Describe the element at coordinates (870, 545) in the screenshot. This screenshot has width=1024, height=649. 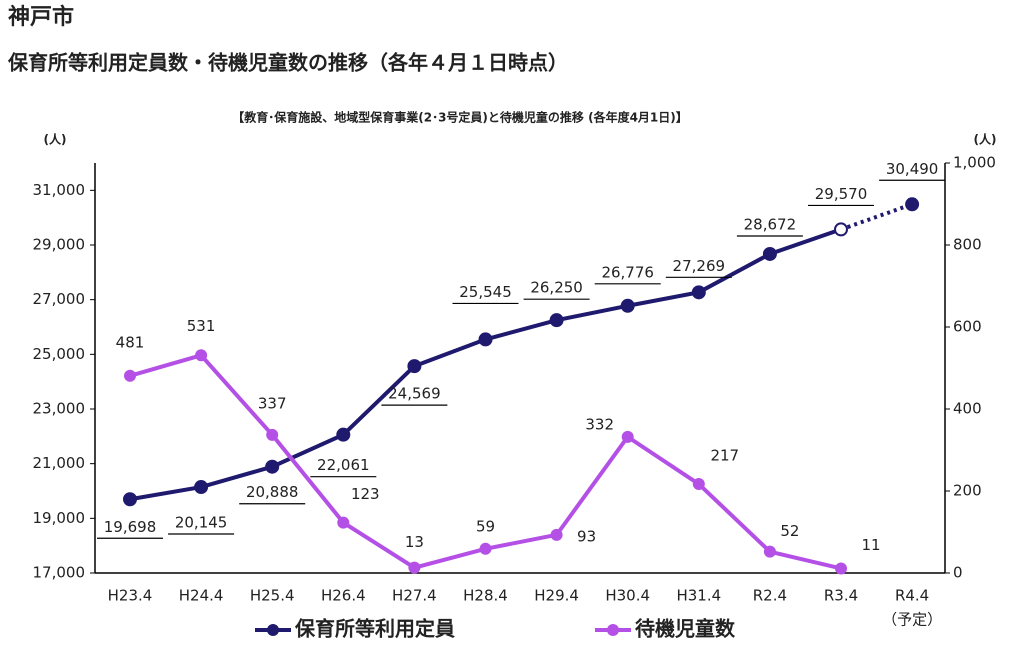
I see `waiting-label: 11` at that location.